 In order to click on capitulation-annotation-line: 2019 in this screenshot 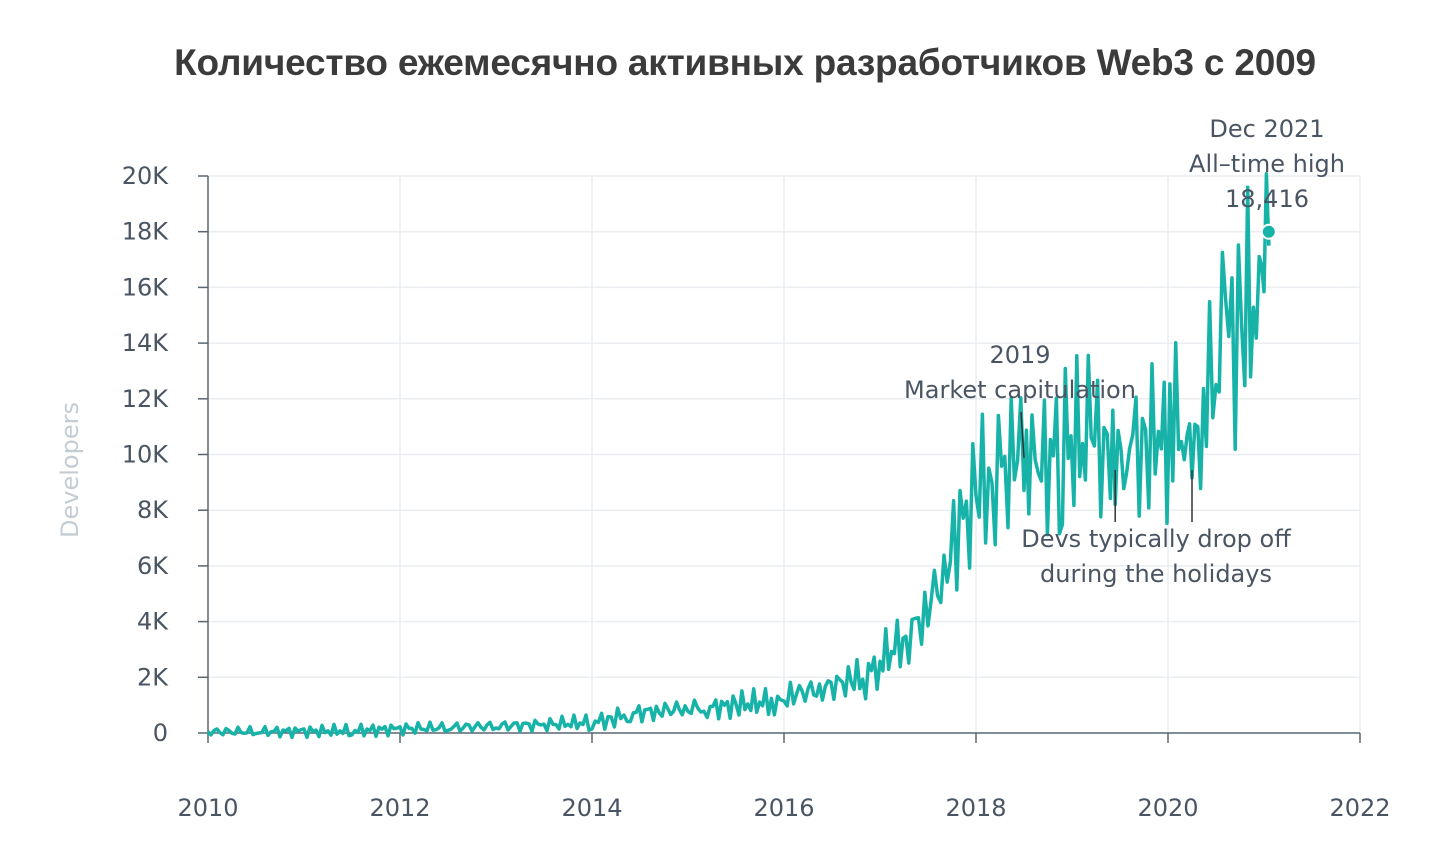, I will do `click(1019, 355)`.